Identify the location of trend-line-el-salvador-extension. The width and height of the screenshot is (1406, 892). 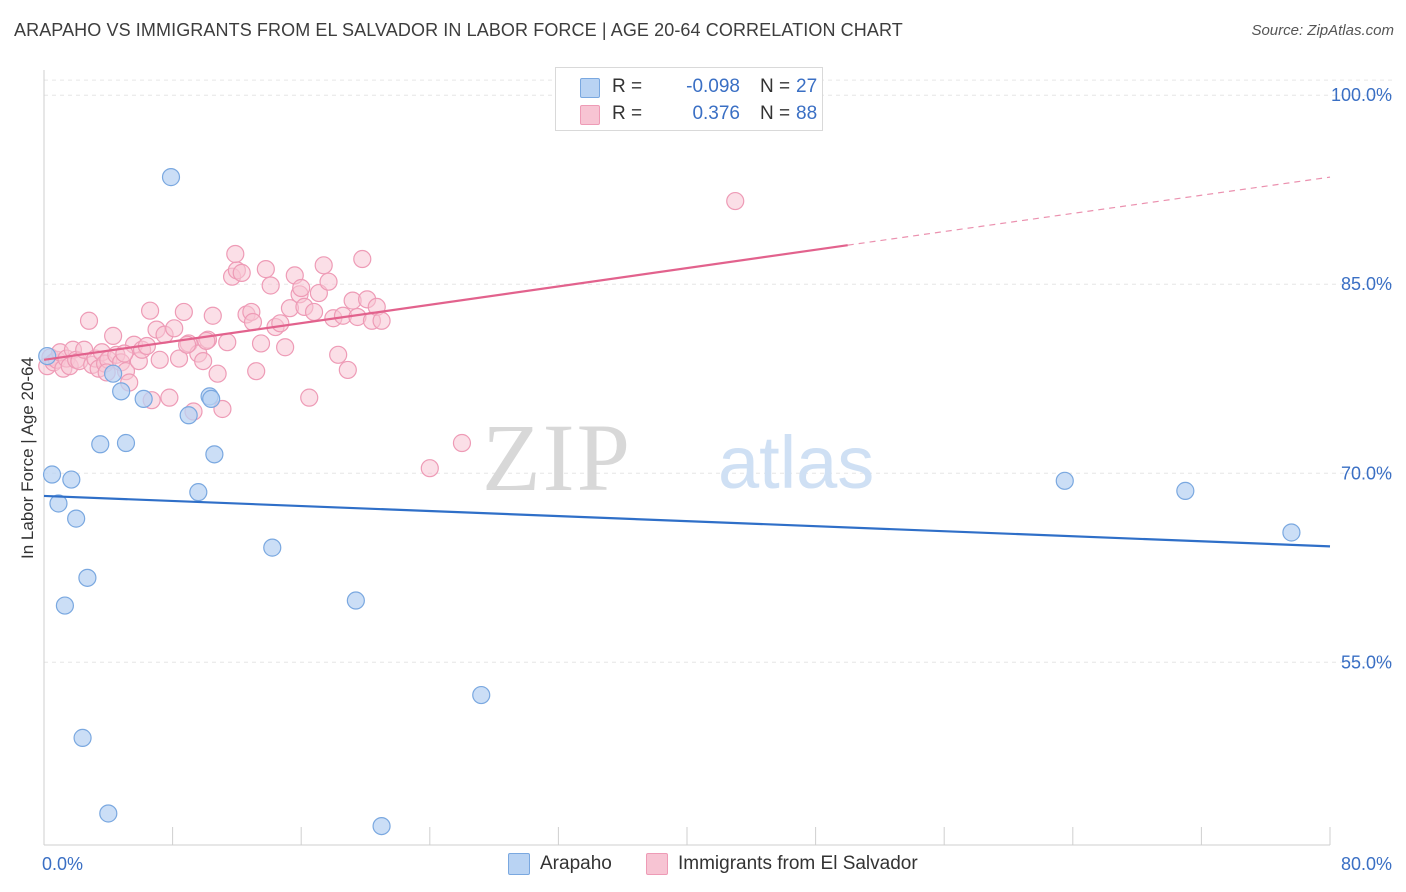
(1089, 211).